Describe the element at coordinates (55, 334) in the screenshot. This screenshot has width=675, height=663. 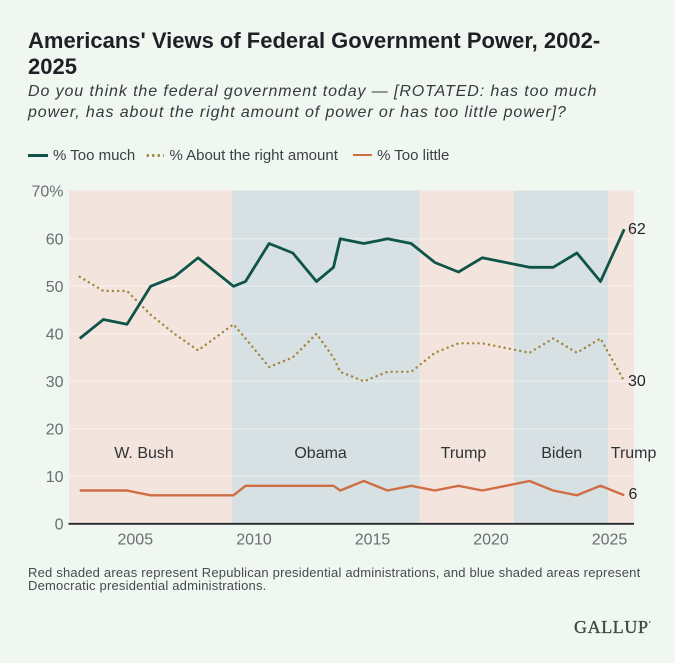
I see `svg-text: 40` at that location.